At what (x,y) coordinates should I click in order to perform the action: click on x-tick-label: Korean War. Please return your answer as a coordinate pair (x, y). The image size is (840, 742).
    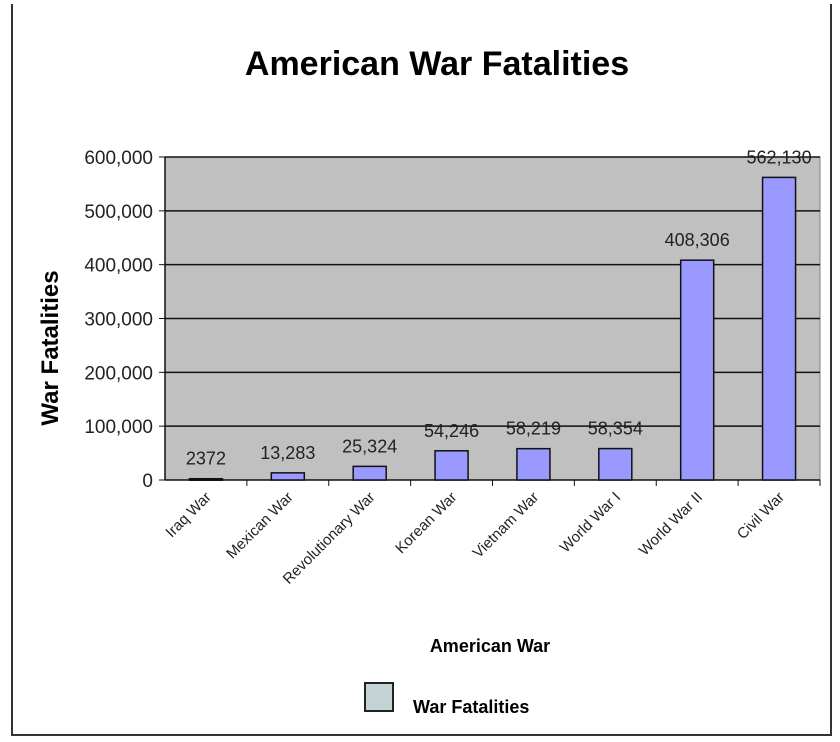
    Looking at the image, I should click on (426, 523).